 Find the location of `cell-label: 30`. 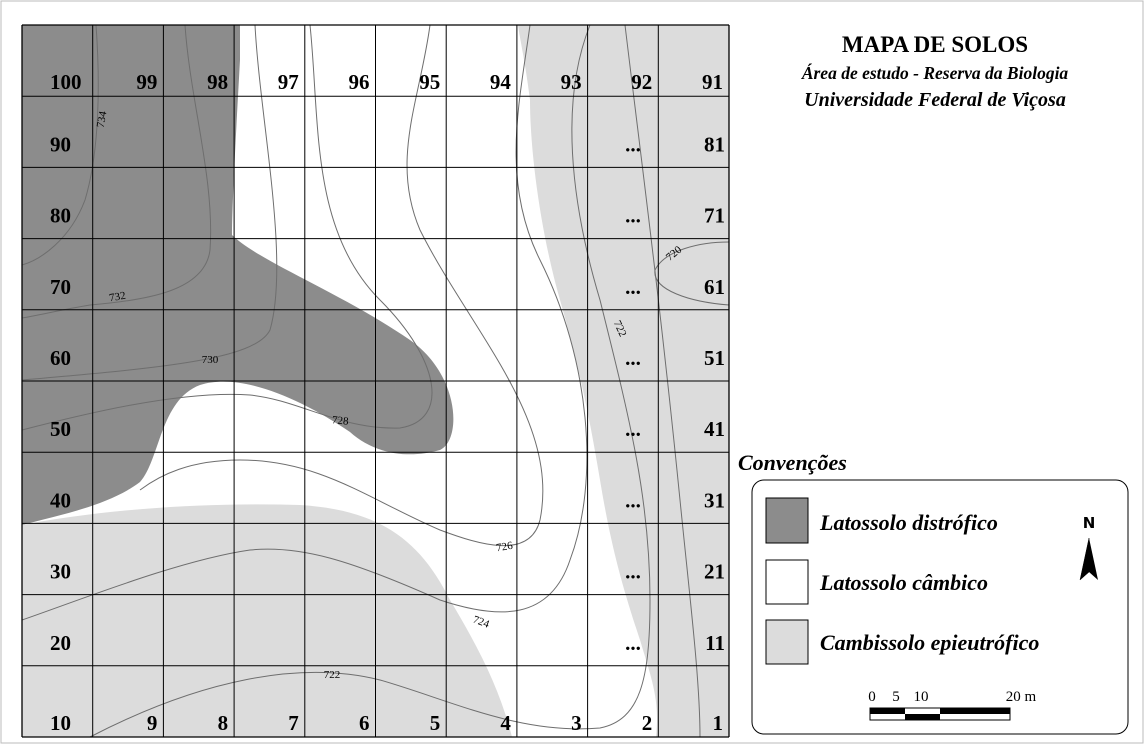

cell-label: 30 is located at coordinates (60, 572).